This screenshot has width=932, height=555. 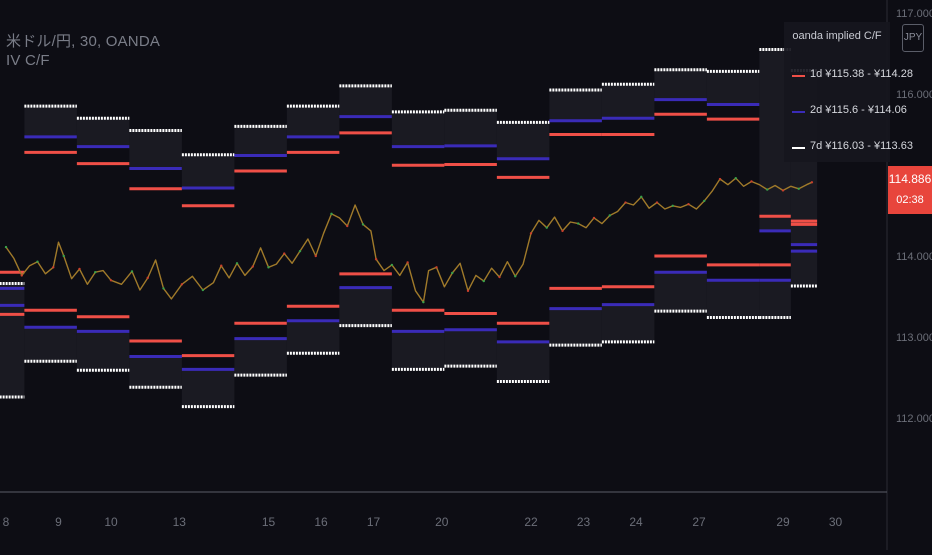 I want to click on legend-label-2d: 2d ¥115.6 - ¥114.06, so click(x=858, y=110).